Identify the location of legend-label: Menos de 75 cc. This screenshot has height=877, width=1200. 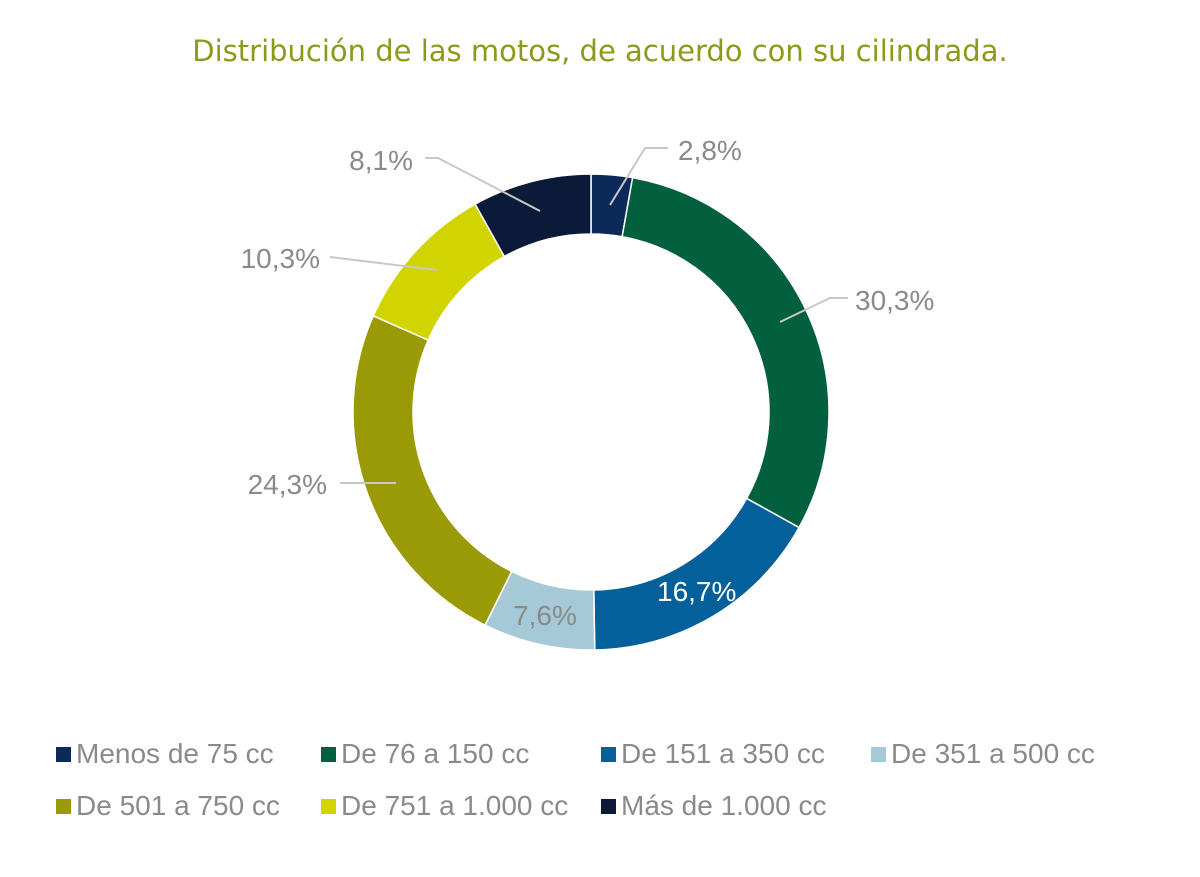
(175, 753).